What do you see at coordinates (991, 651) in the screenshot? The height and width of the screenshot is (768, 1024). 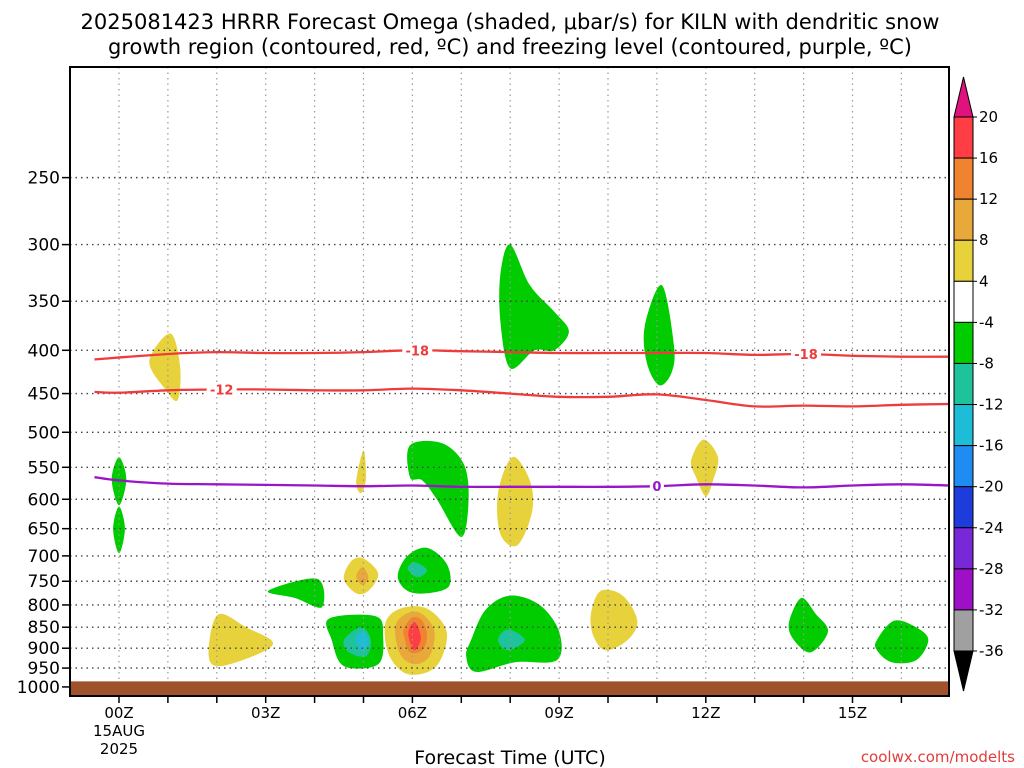 I see `colorbar-label: -36` at bounding box center [991, 651].